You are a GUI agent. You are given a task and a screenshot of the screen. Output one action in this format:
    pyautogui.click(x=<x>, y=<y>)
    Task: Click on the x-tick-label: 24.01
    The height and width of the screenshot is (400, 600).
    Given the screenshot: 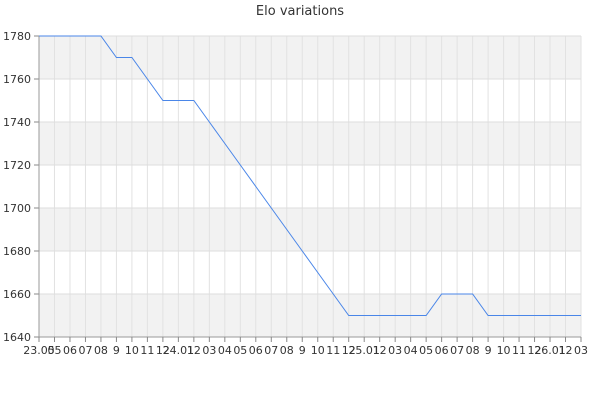 What is the action you would take?
    pyautogui.click(x=179, y=350)
    